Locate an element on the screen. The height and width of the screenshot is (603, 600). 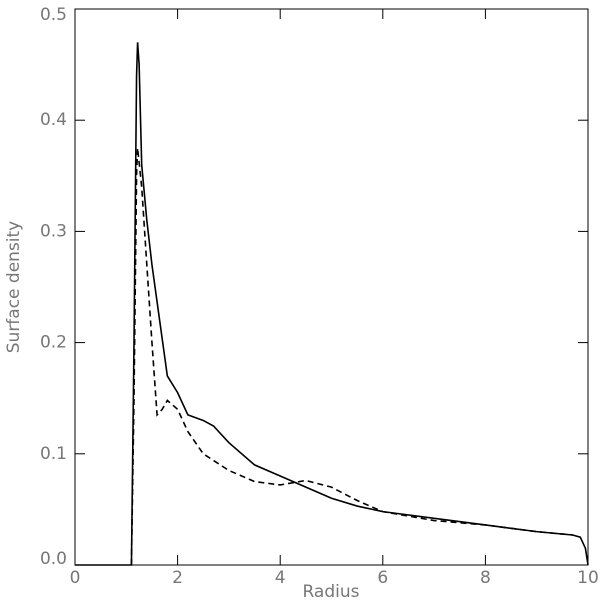
x-tick-label: 6 is located at coordinates (382, 578).